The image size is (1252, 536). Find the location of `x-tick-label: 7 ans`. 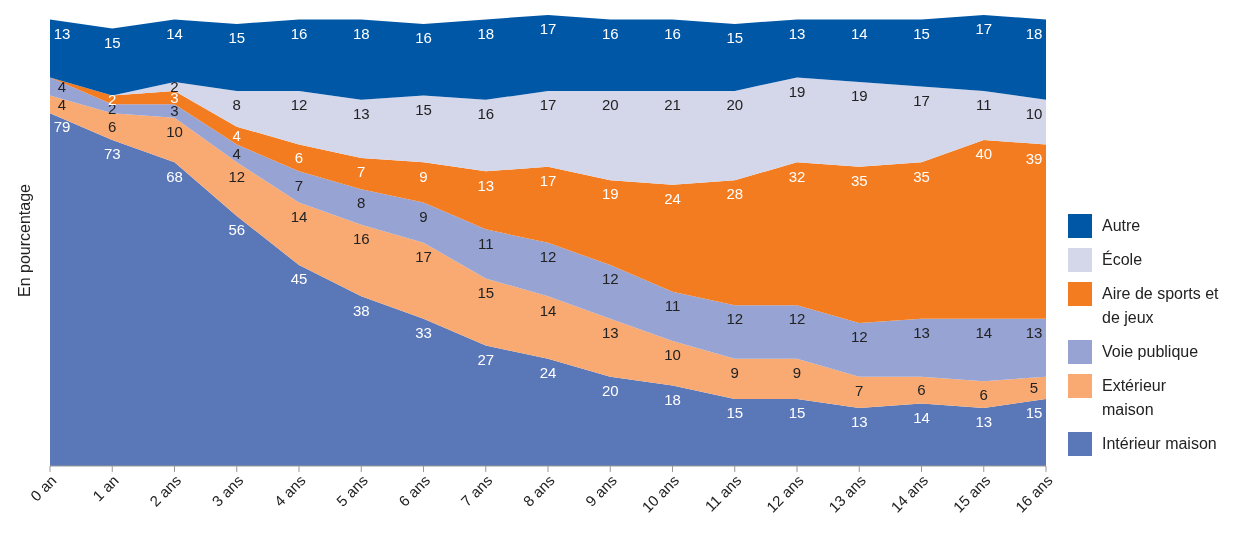

x-tick-label: 7 ans is located at coordinates (476, 490).